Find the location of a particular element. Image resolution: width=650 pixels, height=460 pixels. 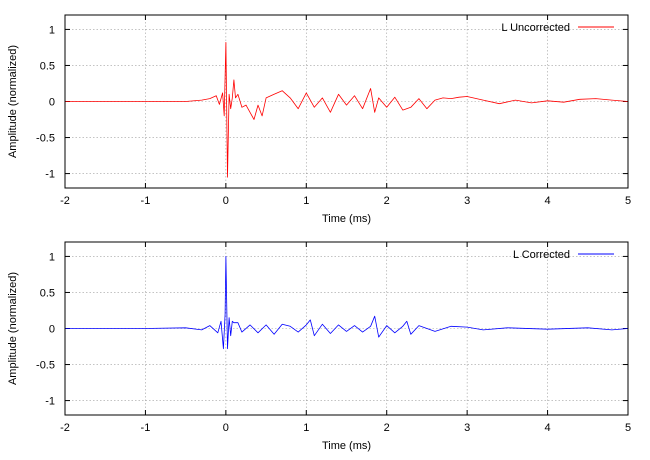

legend-label: L Uncorrected is located at coordinates (535, 28).